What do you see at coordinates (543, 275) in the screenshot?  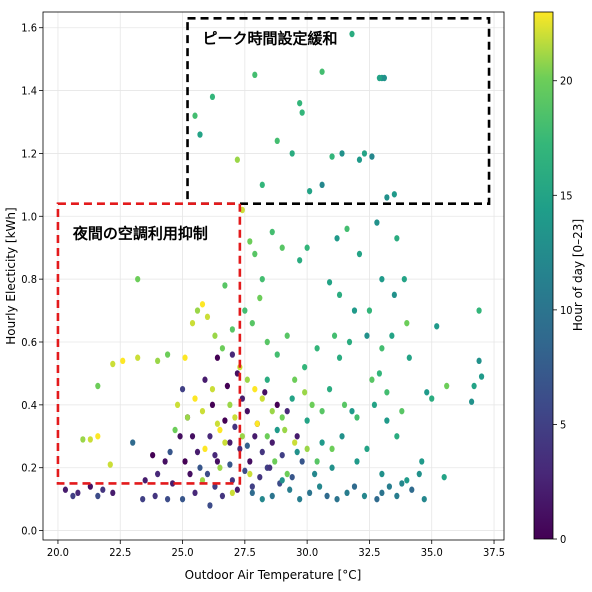 I see `colorbar-gradient` at bounding box center [543, 275].